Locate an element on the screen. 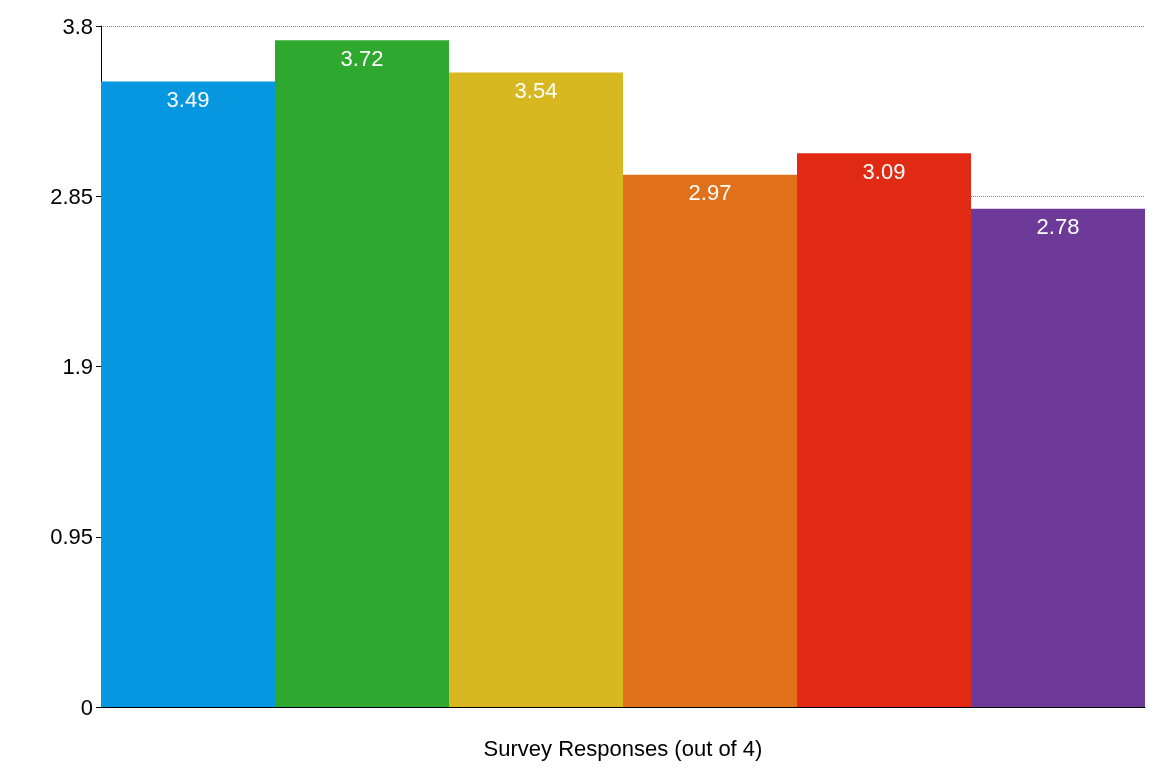 The width and height of the screenshot is (1155, 772). data-label: 3.72 is located at coordinates (362, 58).